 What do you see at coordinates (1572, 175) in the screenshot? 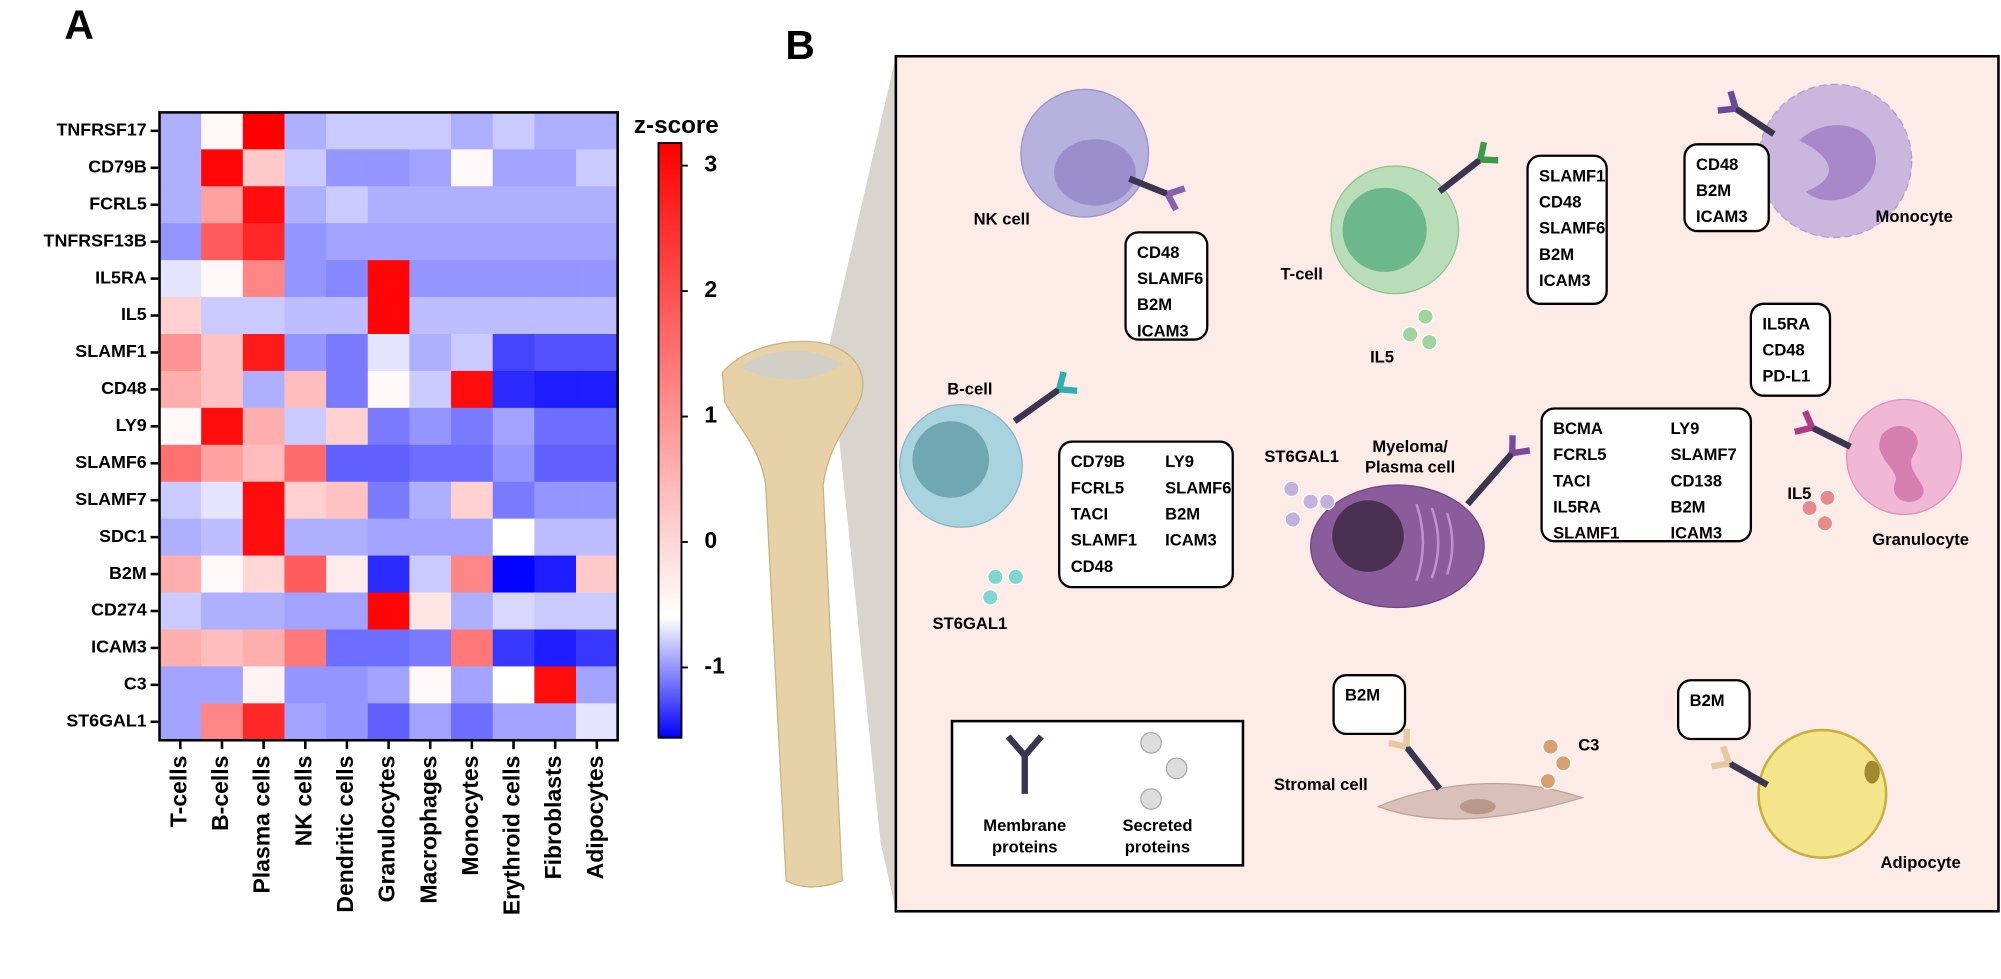
I see `surface-protein: SLAMF1` at bounding box center [1572, 175].